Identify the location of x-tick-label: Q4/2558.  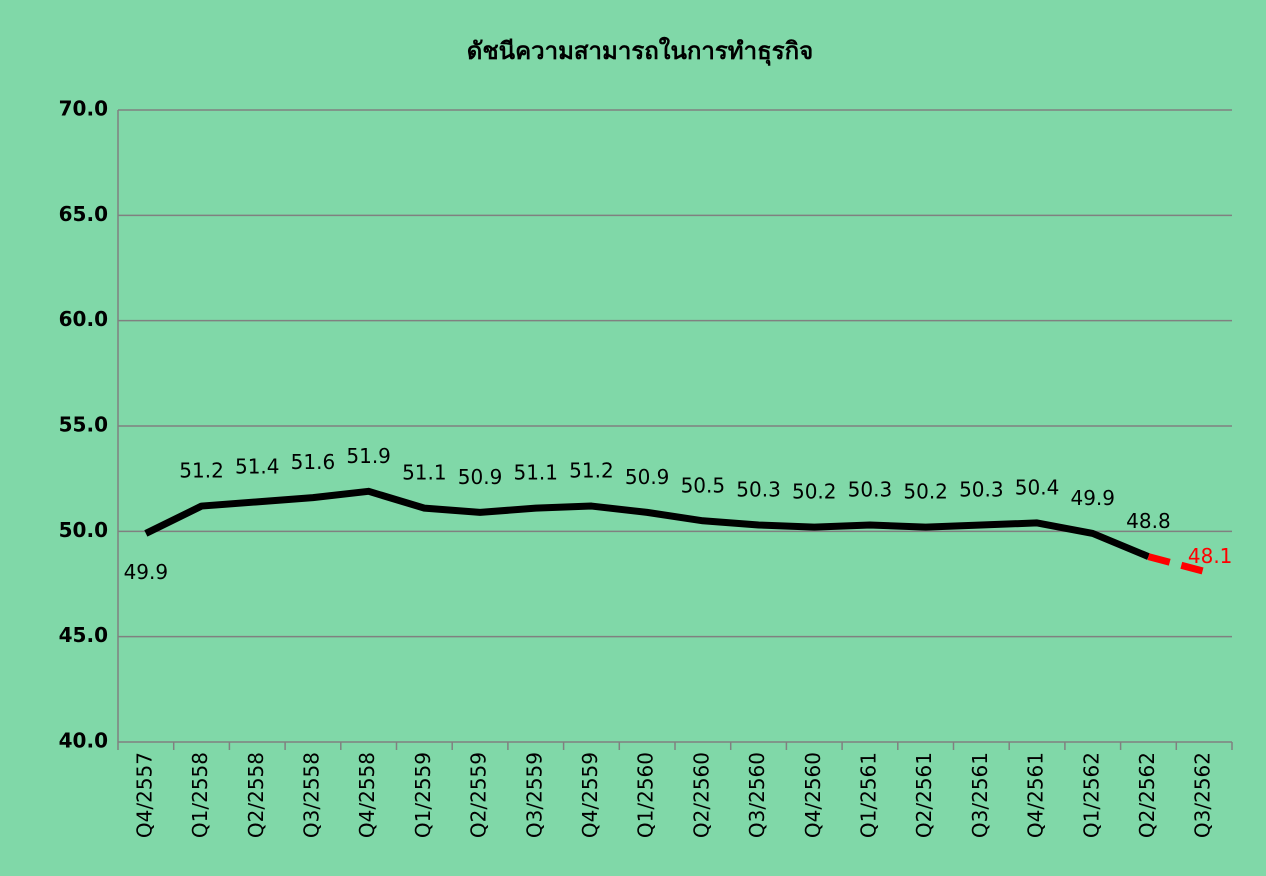
(367, 795).